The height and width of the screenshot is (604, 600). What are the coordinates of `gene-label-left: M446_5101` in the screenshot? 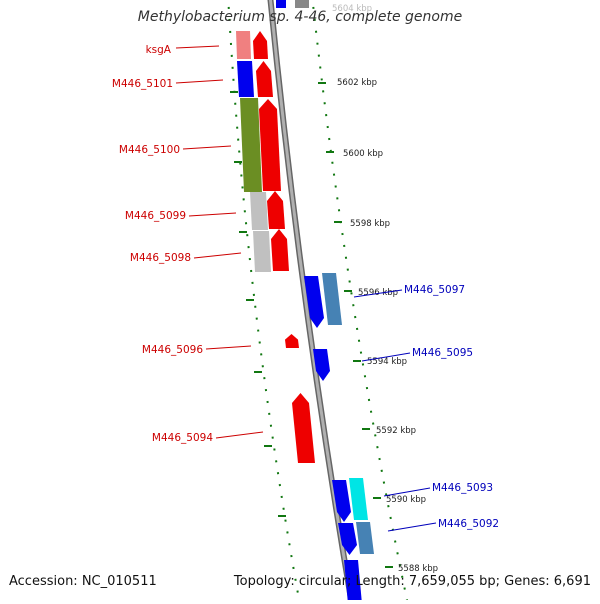 It's located at (142, 84).